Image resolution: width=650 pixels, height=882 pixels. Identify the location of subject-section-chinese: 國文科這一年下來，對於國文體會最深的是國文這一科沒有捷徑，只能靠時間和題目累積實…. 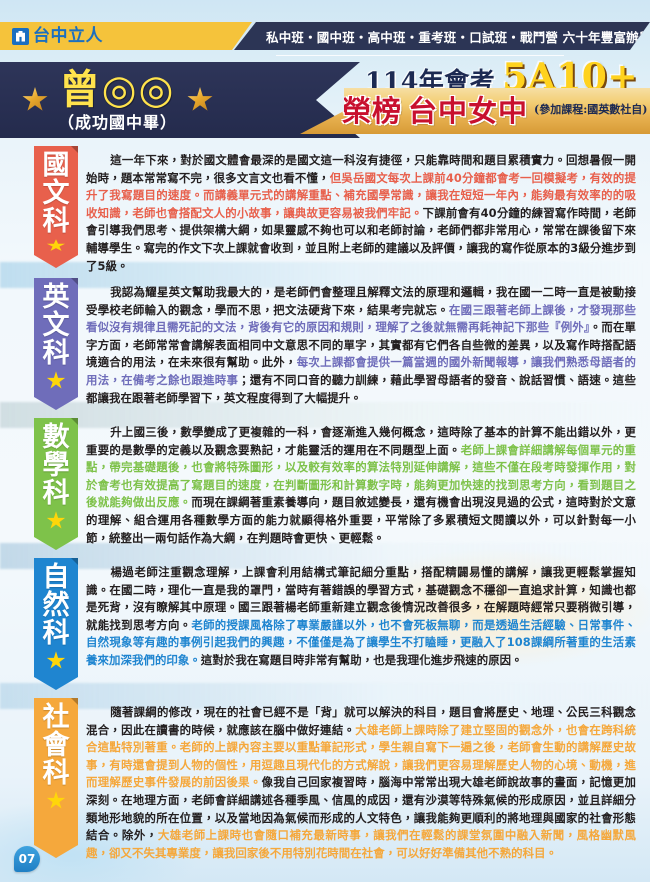
(325, 209).